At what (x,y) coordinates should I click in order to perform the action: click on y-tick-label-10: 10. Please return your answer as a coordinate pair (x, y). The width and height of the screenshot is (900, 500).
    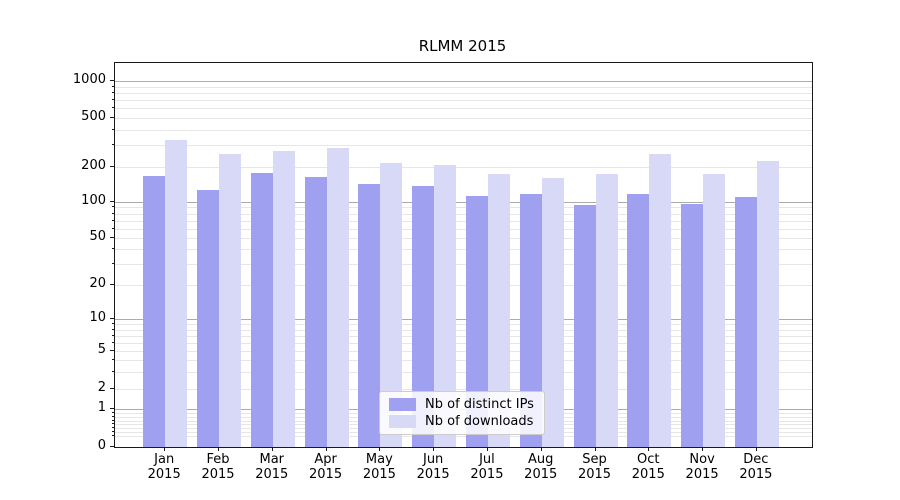
    Looking at the image, I should click on (97, 318).